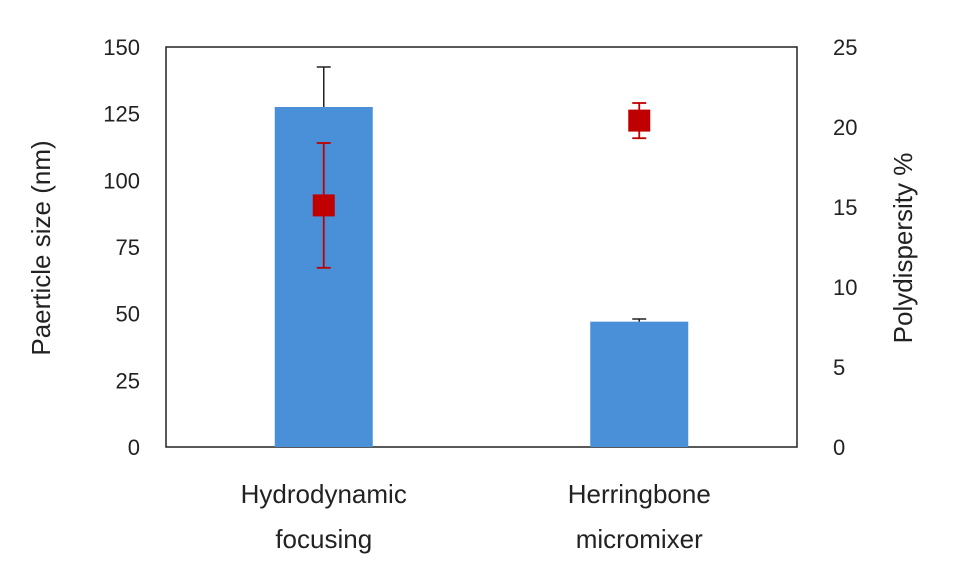  What do you see at coordinates (128, 380) in the screenshot?
I see `y-tick-label: 25` at bounding box center [128, 380].